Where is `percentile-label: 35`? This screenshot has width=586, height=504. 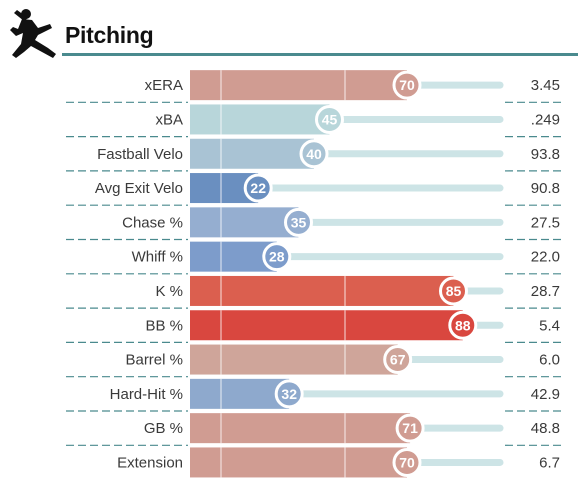 percentile-label: 35 is located at coordinates (299, 222).